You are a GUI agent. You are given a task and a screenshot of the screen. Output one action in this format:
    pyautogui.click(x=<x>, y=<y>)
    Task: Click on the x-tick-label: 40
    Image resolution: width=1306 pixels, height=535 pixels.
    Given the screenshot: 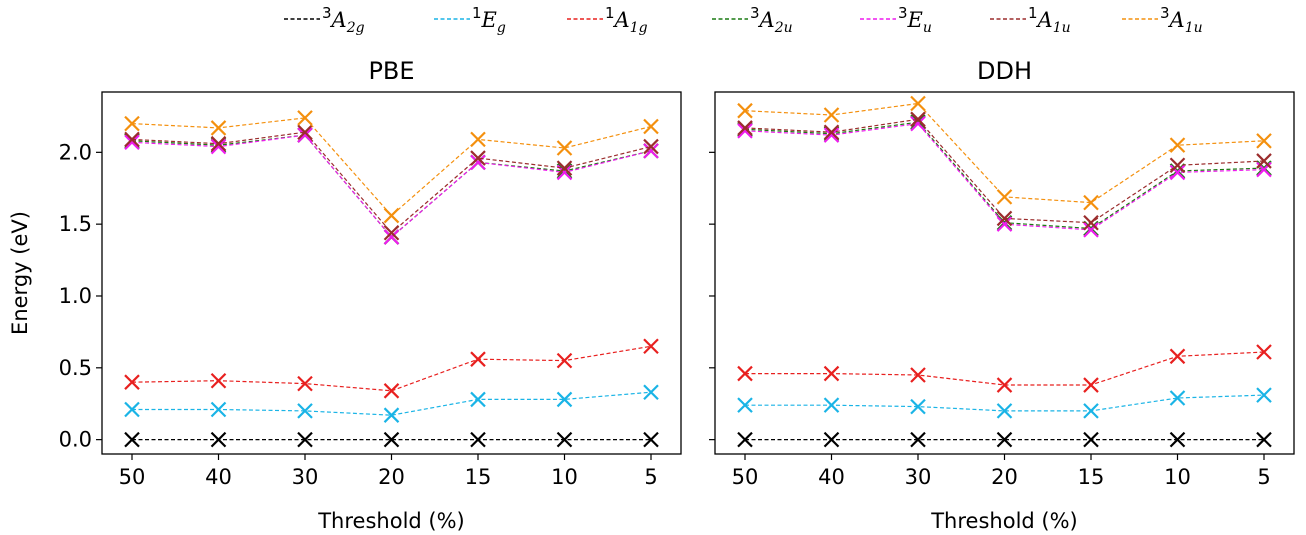 What is the action you would take?
    pyautogui.click(x=831, y=477)
    